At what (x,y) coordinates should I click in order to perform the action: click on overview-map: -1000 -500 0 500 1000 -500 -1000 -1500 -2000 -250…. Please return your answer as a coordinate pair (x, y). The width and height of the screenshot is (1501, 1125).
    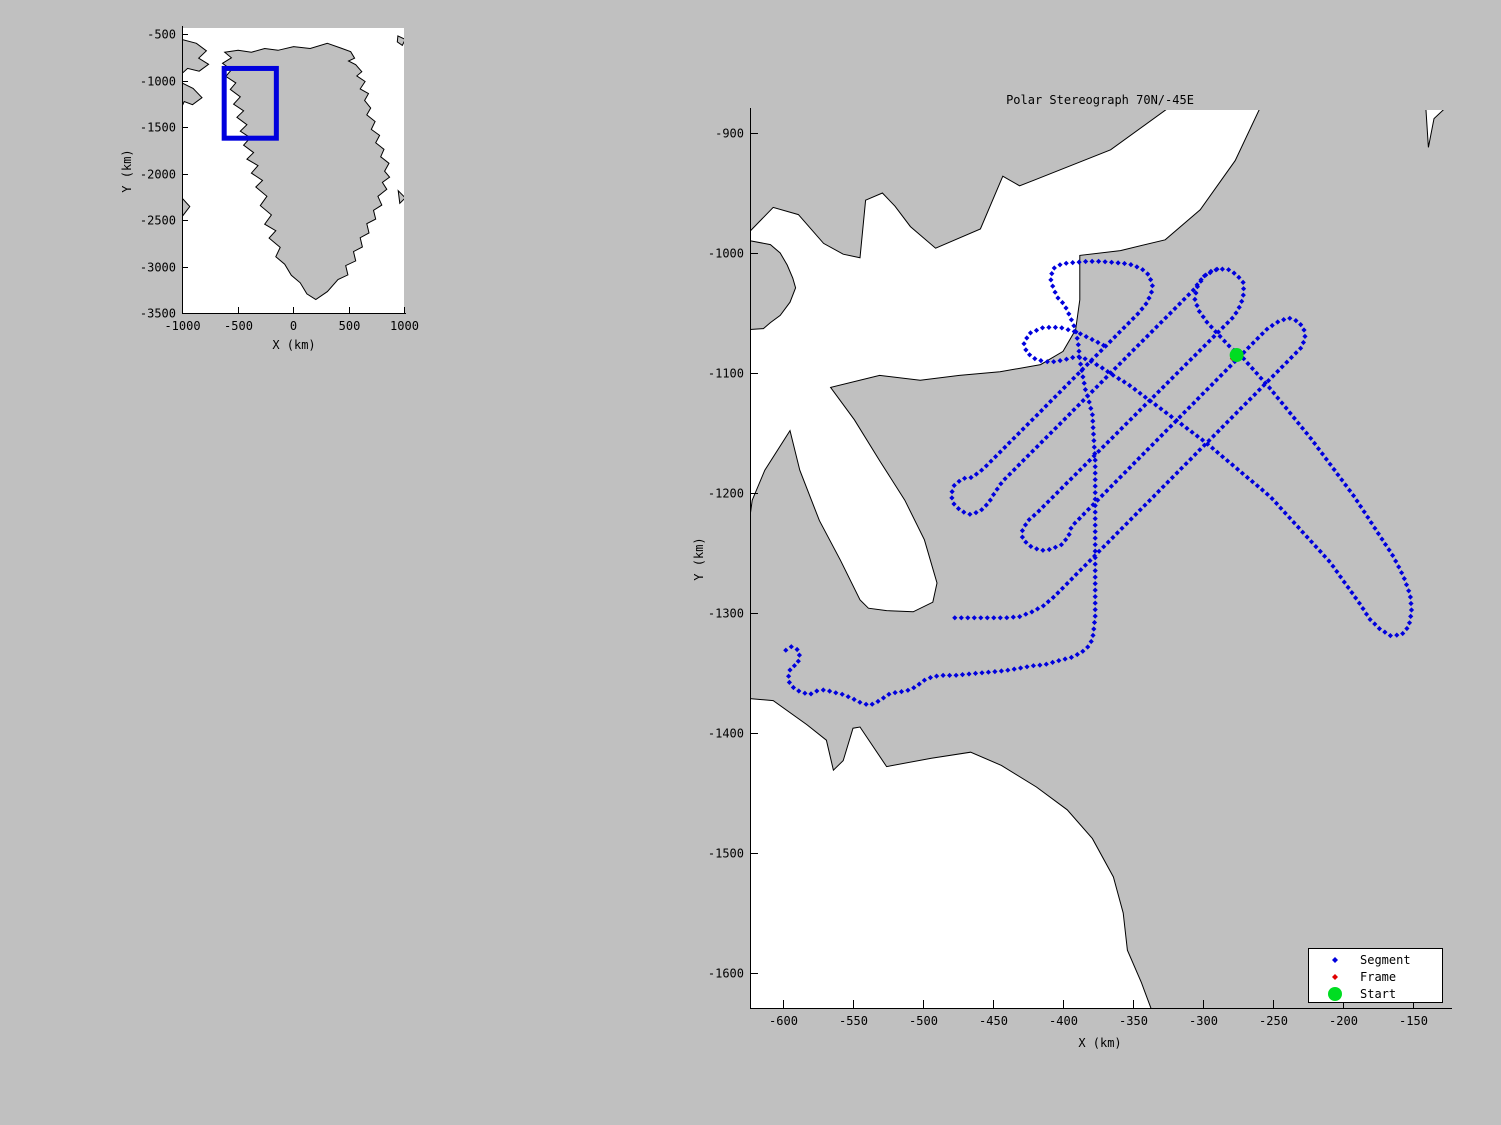
    Looking at the image, I should click on (279, 179).